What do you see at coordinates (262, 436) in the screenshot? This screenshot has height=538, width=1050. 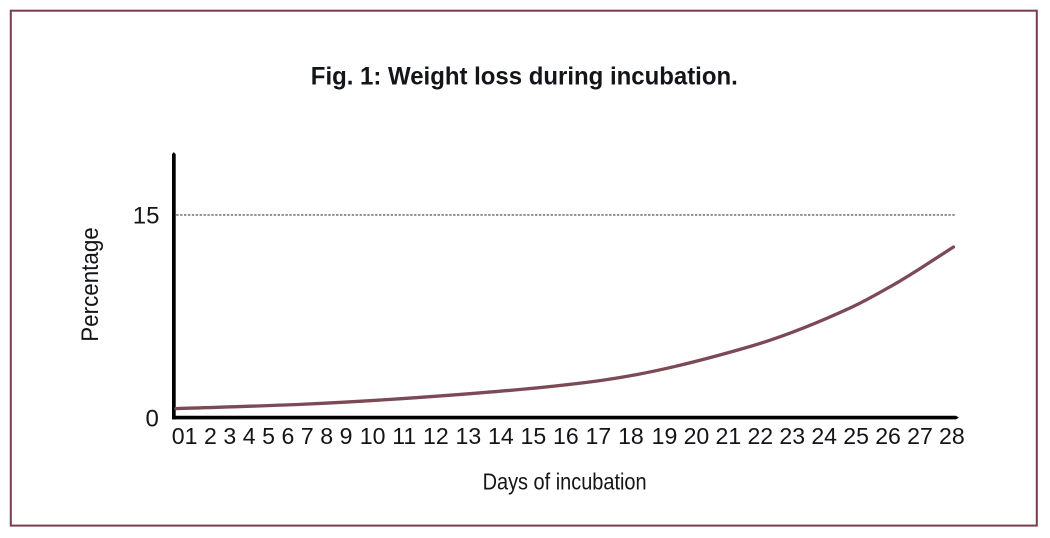 I see `svg-text: 01 2 3 4 5 6 7 8 9` at bounding box center [262, 436].